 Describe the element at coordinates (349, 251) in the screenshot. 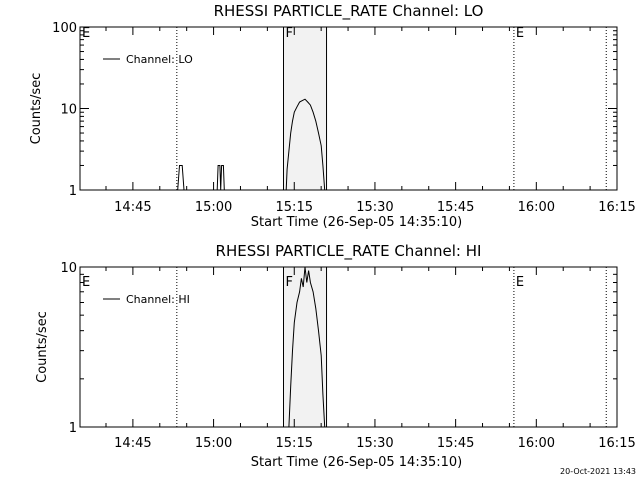

I see `chart-title: RHESSI PARTICLE_RATE Channel: HI` at that location.